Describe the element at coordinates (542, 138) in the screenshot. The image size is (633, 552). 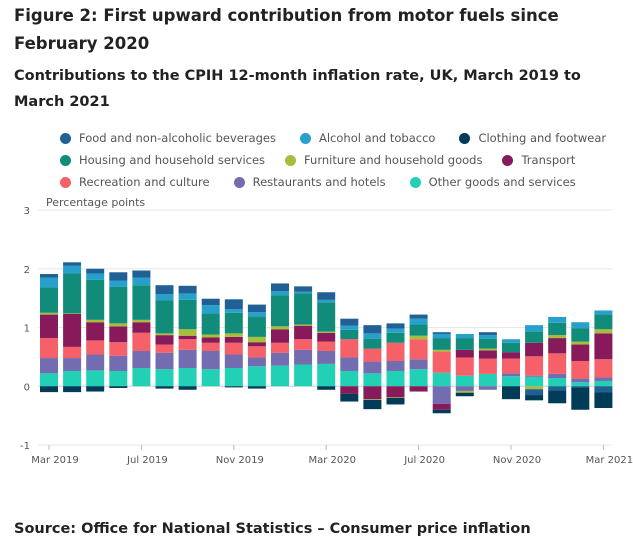
I see `legend-label: Clothing and footwear` at that location.